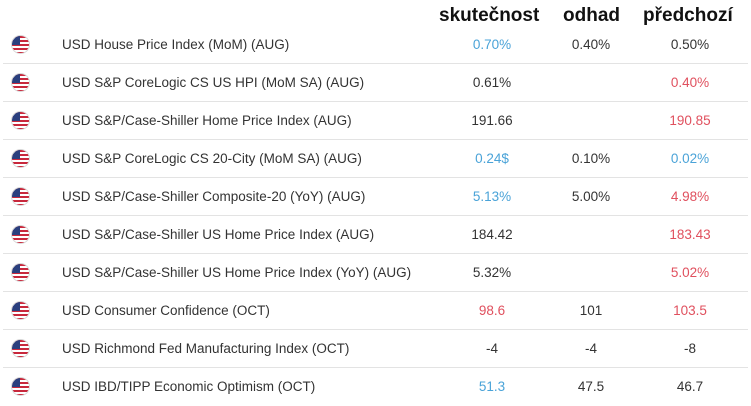  I want to click on forecast-value: 101, so click(591, 310).